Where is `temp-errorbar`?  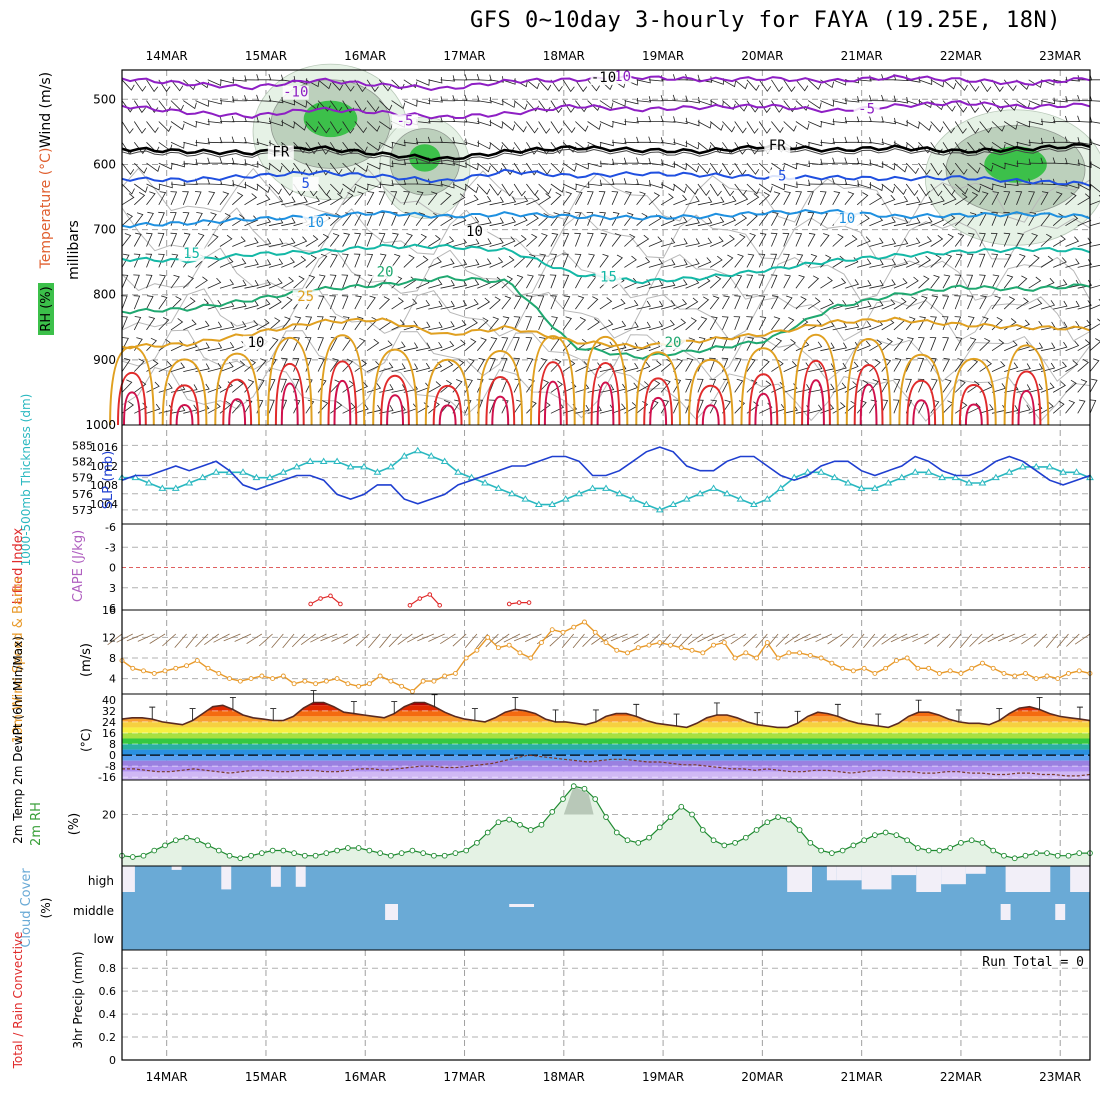
temp-errorbar is located at coordinates (595, 715).